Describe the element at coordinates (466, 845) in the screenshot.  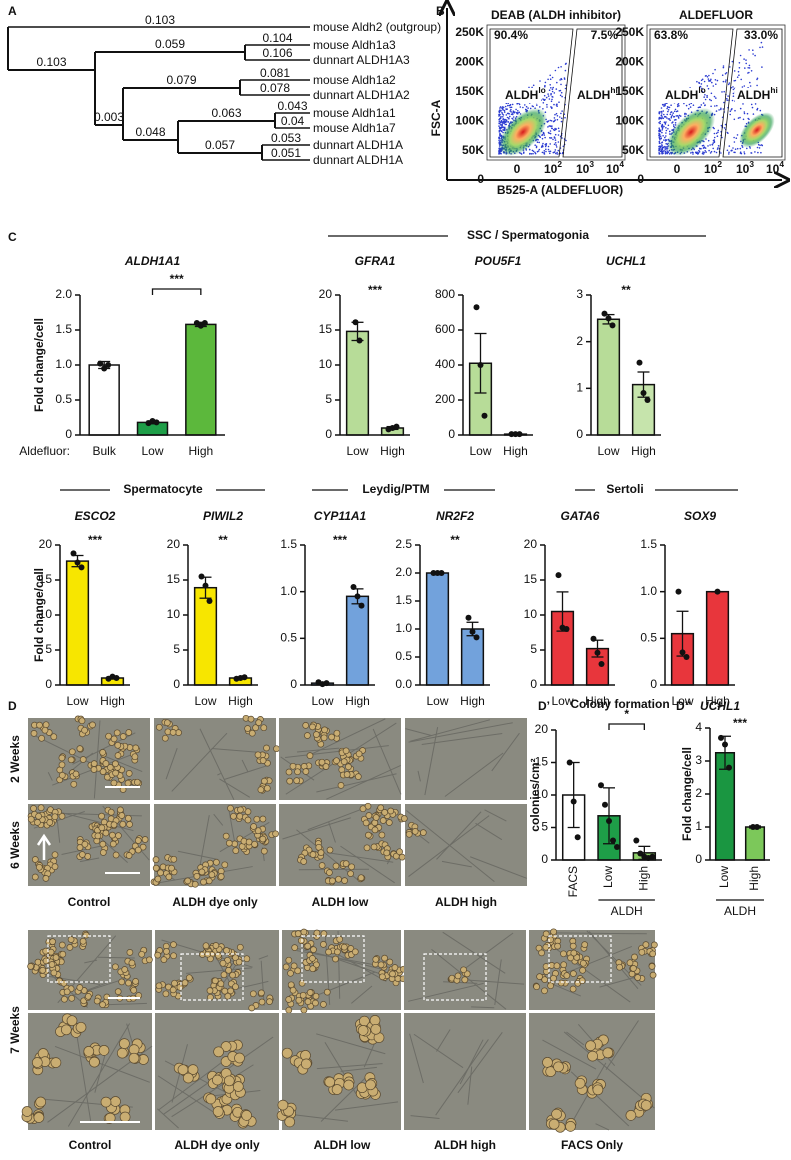
I see `micrograph` at that location.